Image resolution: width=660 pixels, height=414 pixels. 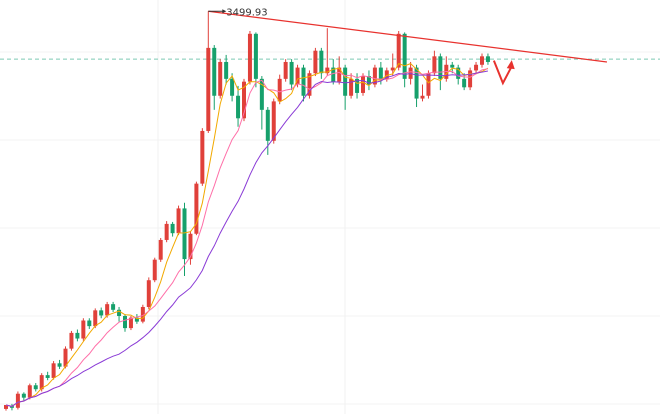 I want to click on peak-label: 3499.93, so click(x=246, y=12).